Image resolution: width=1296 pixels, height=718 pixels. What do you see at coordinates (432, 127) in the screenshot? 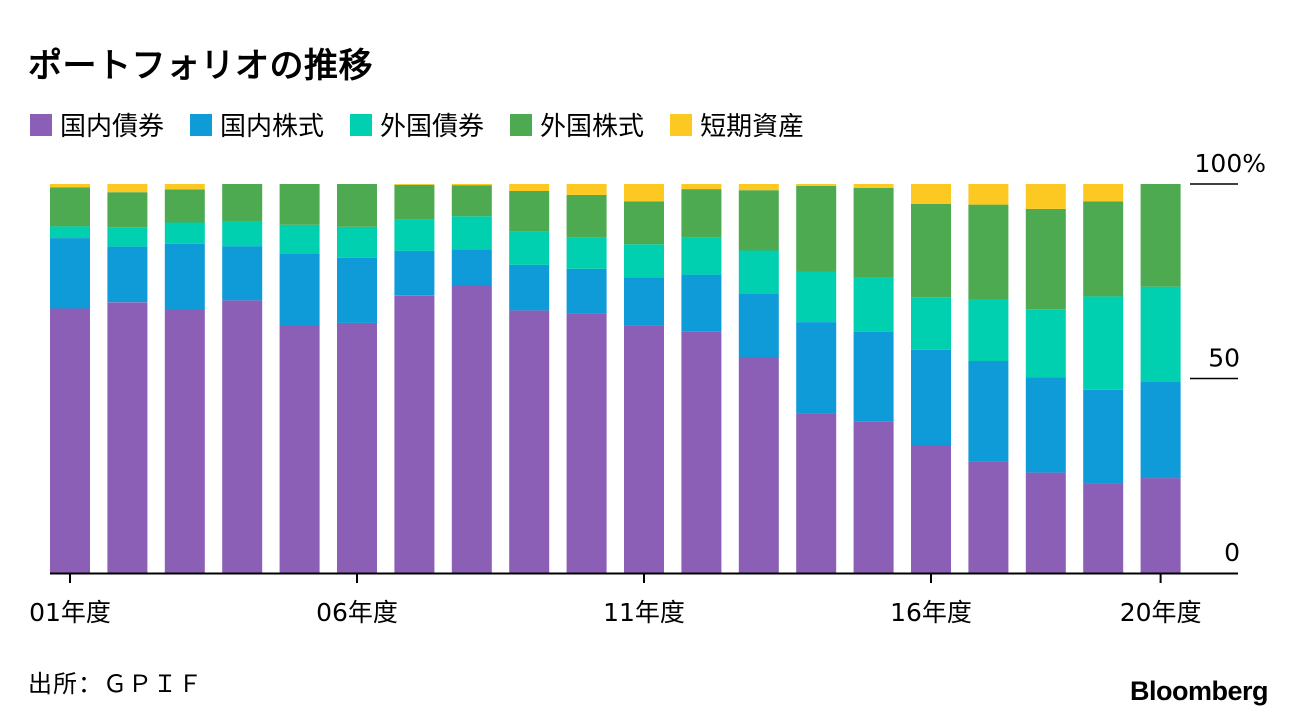
I see `legend-label: 外国債券` at bounding box center [432, 127].